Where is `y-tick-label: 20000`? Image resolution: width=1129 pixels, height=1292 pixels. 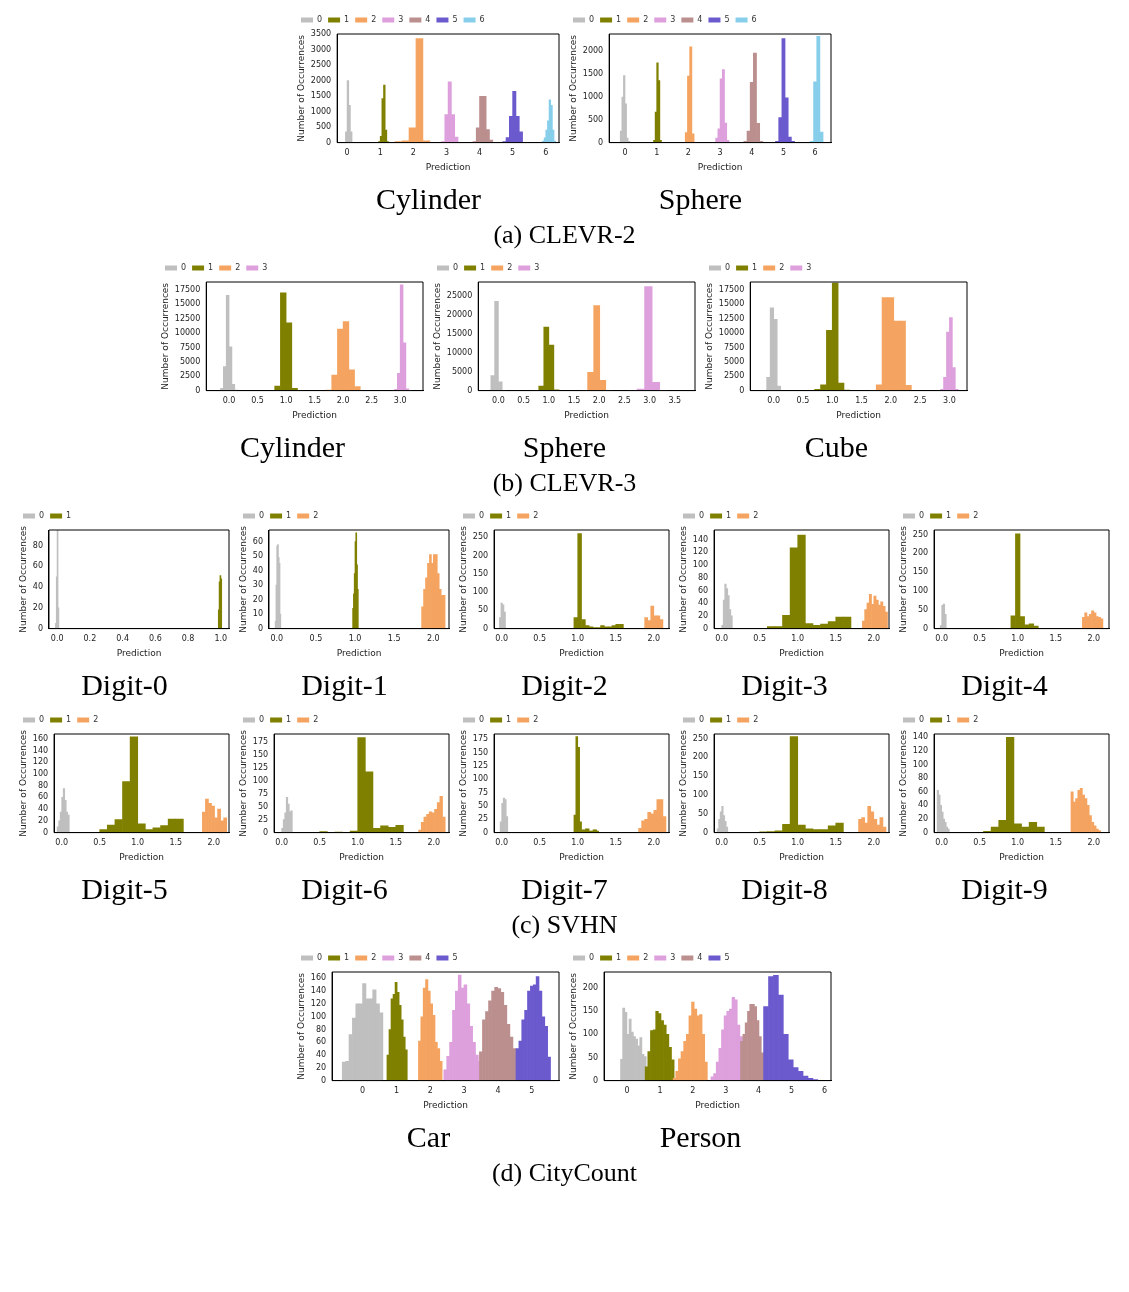 y-tick-label: 20000 is located at coordinates (459, 314).